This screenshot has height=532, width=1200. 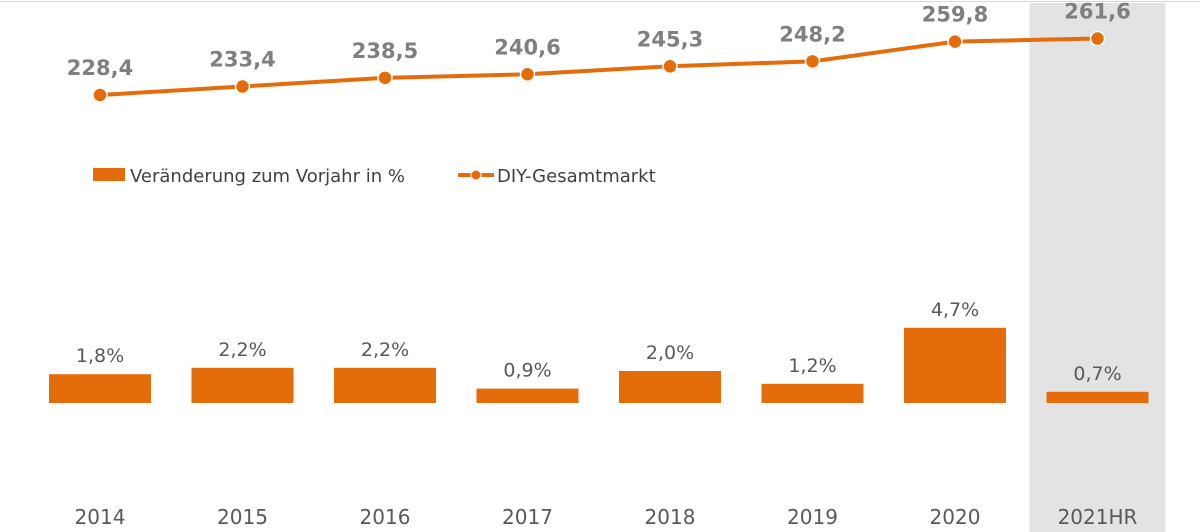 I want to click on bar-2020, so click(x=955, y=365).